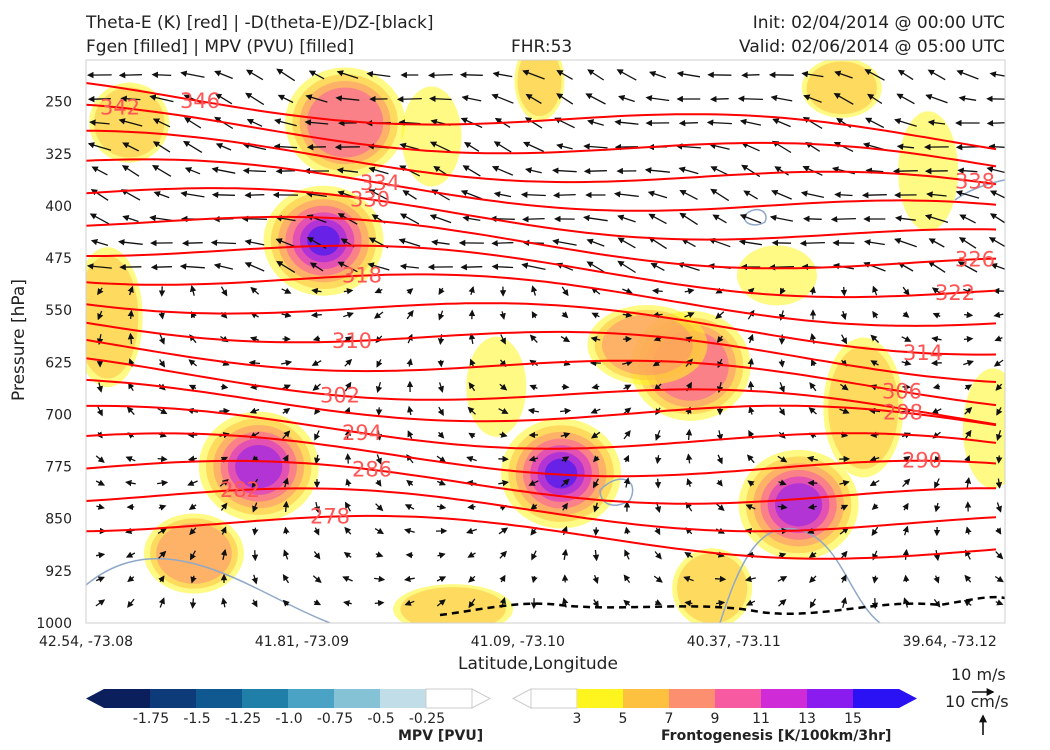 This screenshot has height=750, width=1050. What do you see at coordinates (722, 606) in the screenshot?
I see `stability-line` at bounding box center [722, 606].